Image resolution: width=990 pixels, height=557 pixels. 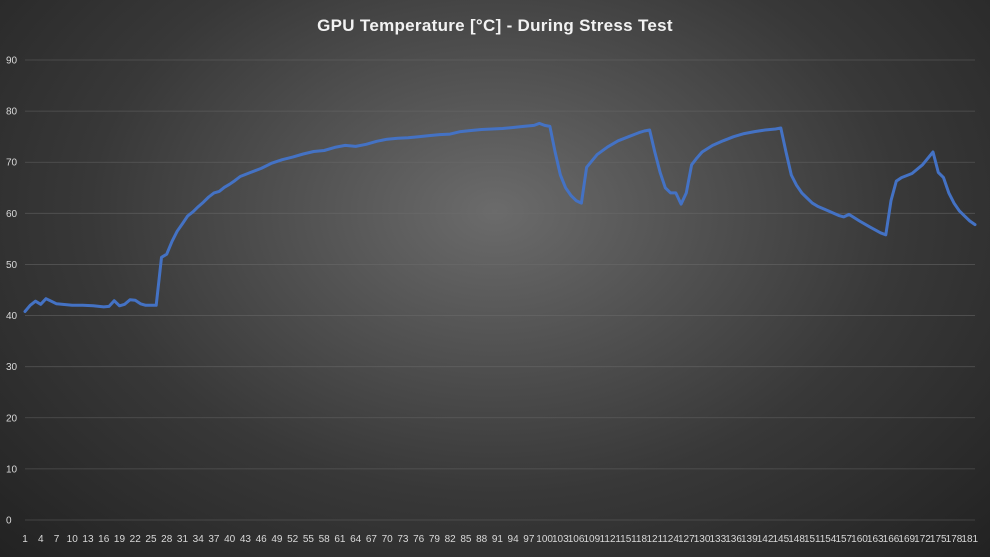 What do you see at coordinates (419, 539) in the screenshot?
I see `x-tick-label-76: 76` at bounding box center [419, 539].